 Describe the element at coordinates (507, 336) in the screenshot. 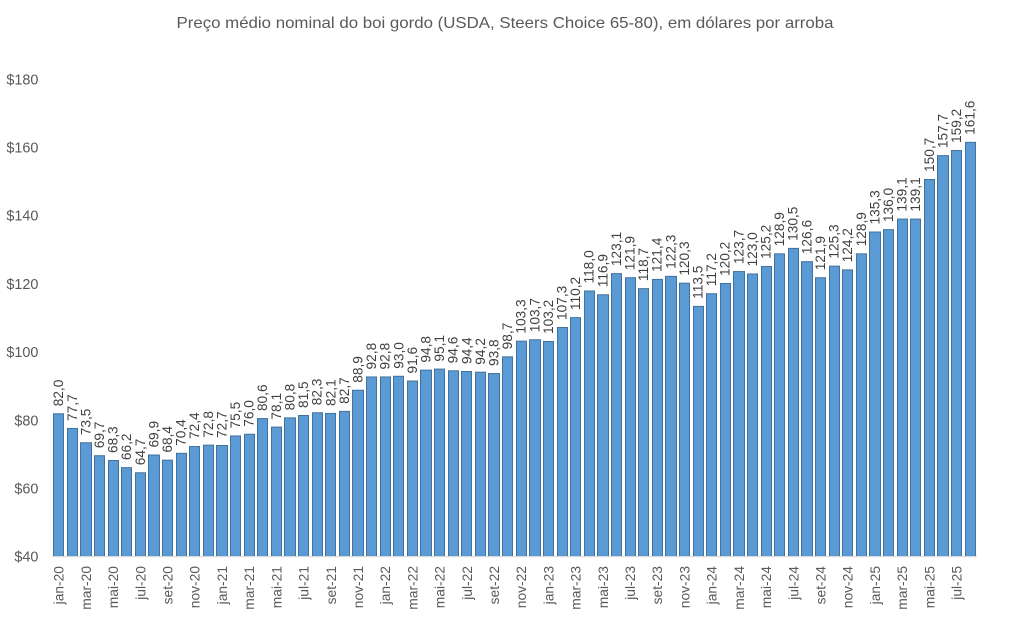

I see `svg-text: 98,7` at that location.